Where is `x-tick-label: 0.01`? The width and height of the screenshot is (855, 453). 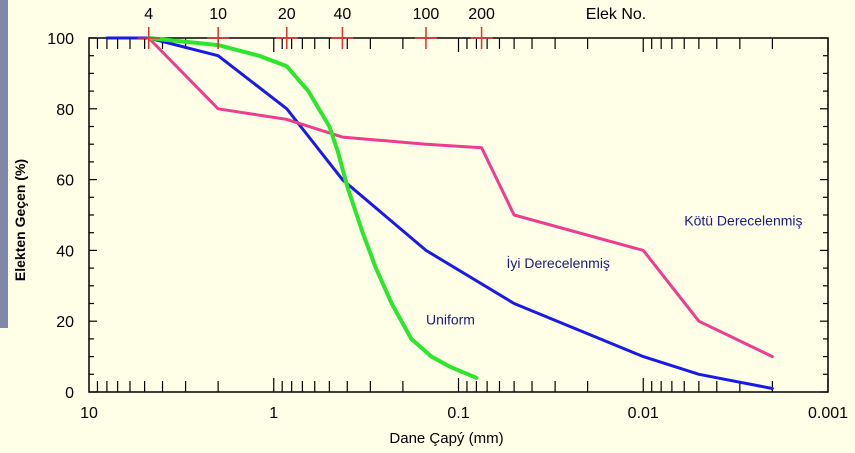
x-tick-label: 0.01 is located at coordinates (643, 413).